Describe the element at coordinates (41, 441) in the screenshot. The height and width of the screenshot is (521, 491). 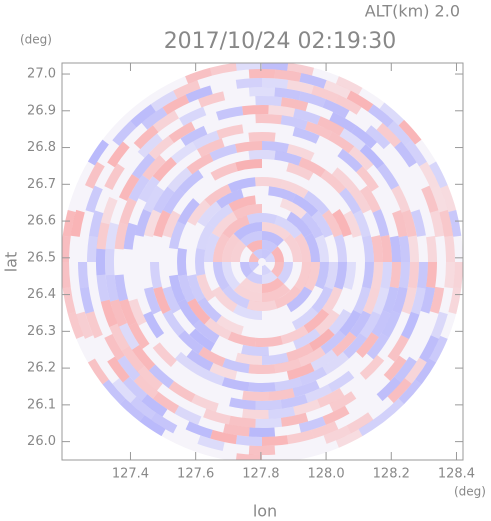
I see `y-tick-label: 26.0` at that location.